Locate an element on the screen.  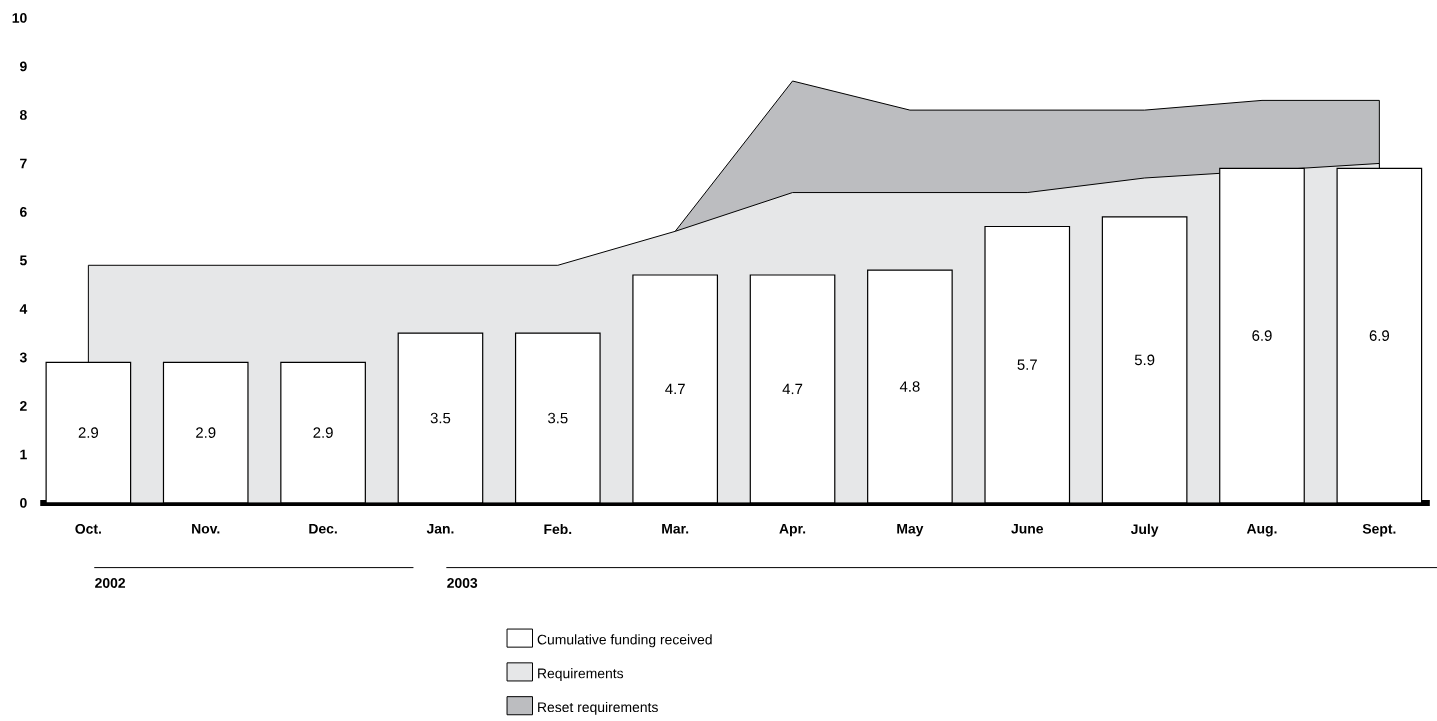
y-tick-label: 9 is located at coordinates (23, 66).